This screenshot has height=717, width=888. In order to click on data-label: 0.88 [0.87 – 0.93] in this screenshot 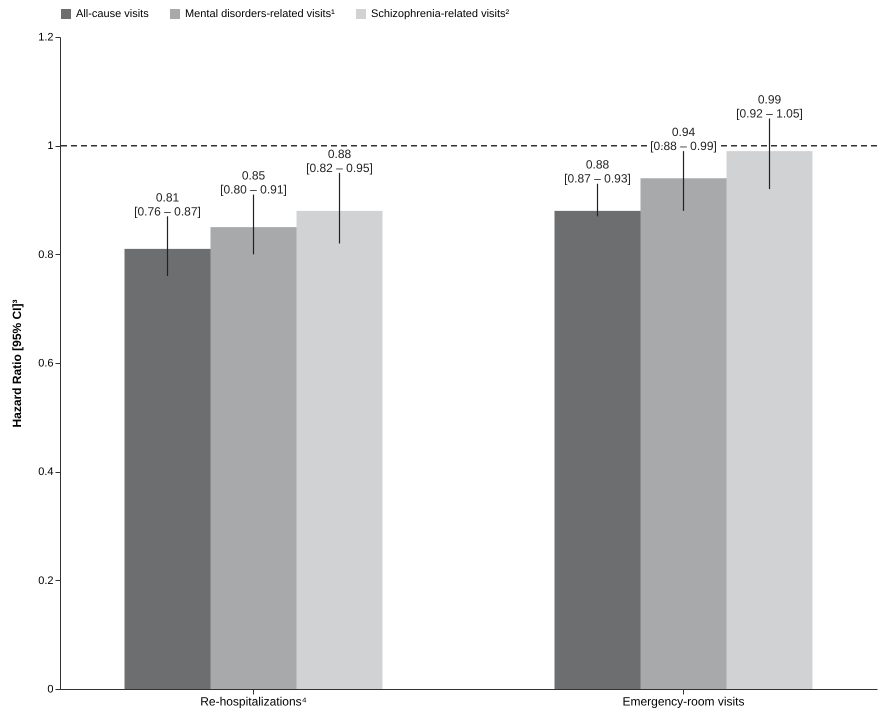, I will do `click(597, 172)`.